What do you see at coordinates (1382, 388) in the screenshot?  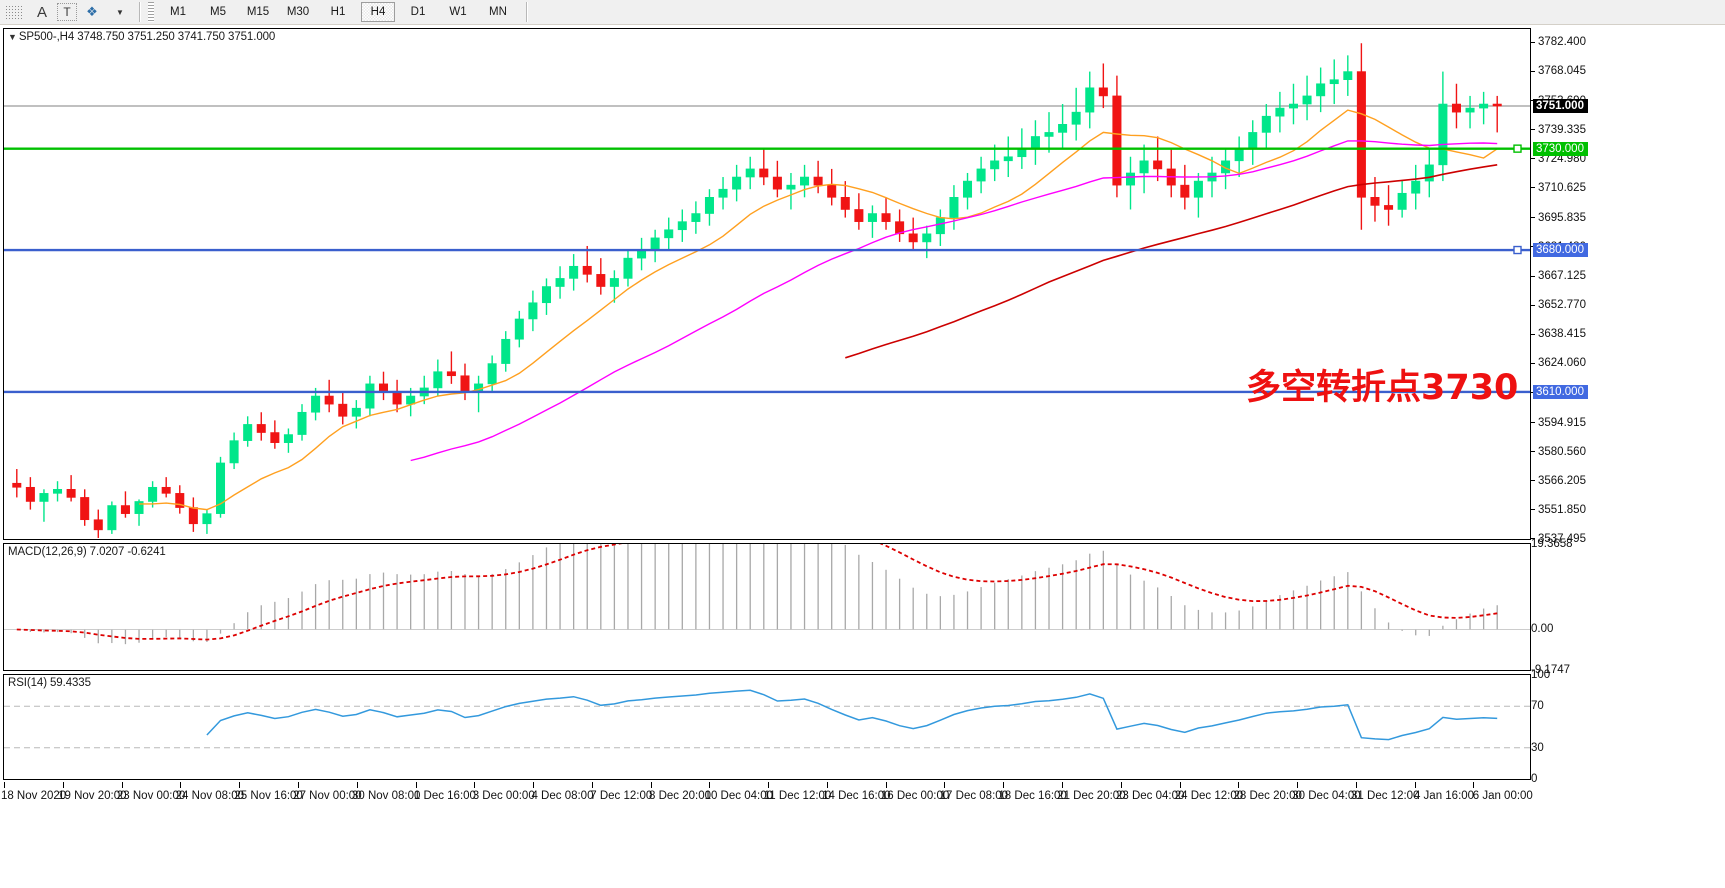 I see `chart-annotation-text: 多空转折点3730` at bounding box center [1382, 388].